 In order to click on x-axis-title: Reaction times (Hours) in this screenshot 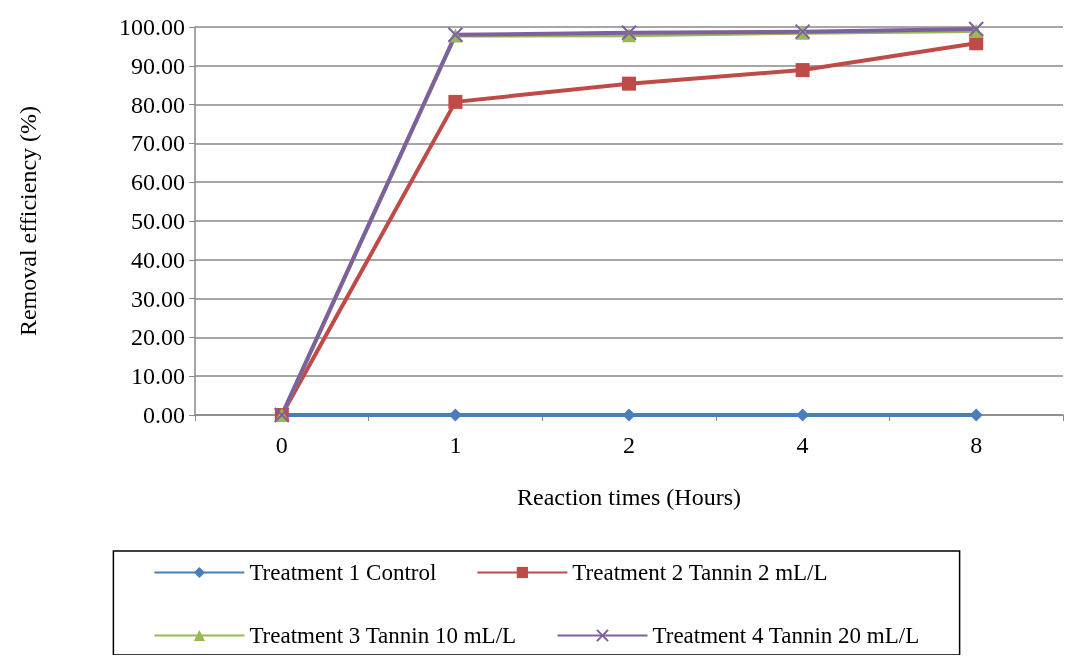, I will do `click(629, 497)`.